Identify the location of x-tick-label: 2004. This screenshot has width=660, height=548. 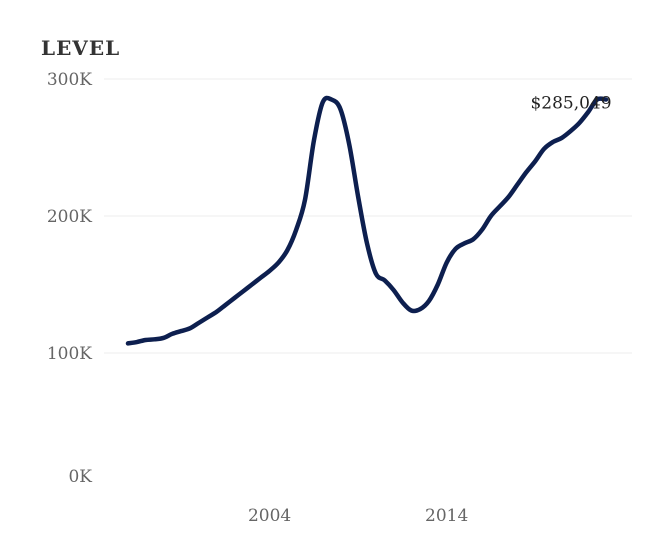
(269, 516).